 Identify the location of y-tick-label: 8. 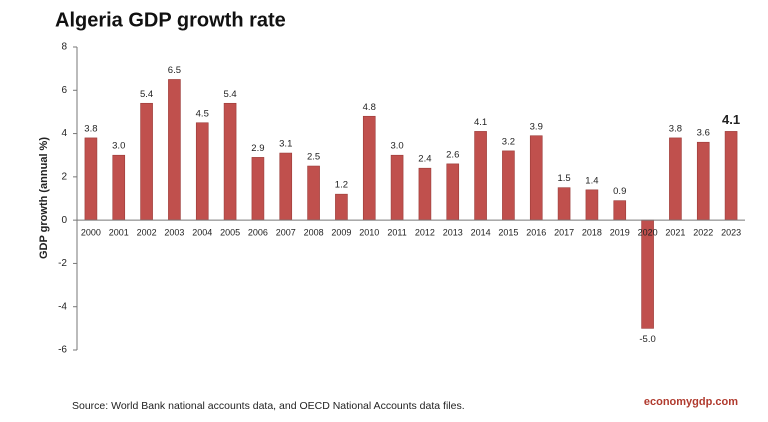
(64, 47).